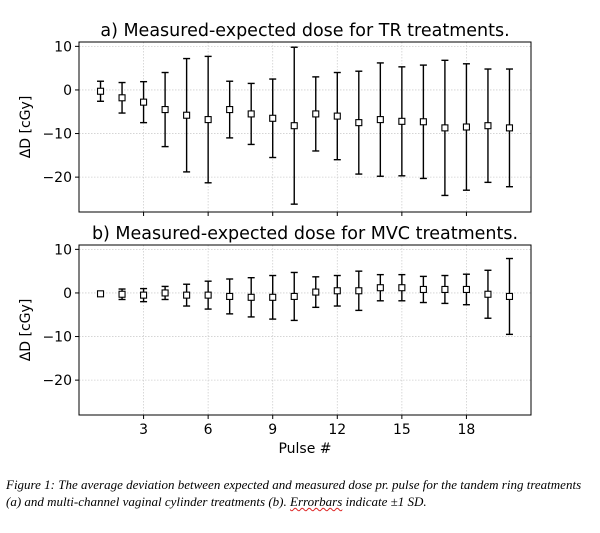  What do you see at coordinates (337, 430) in the screenshot?
I see `panel-b-xtick-label: 12` at bounding box center [337, 430].